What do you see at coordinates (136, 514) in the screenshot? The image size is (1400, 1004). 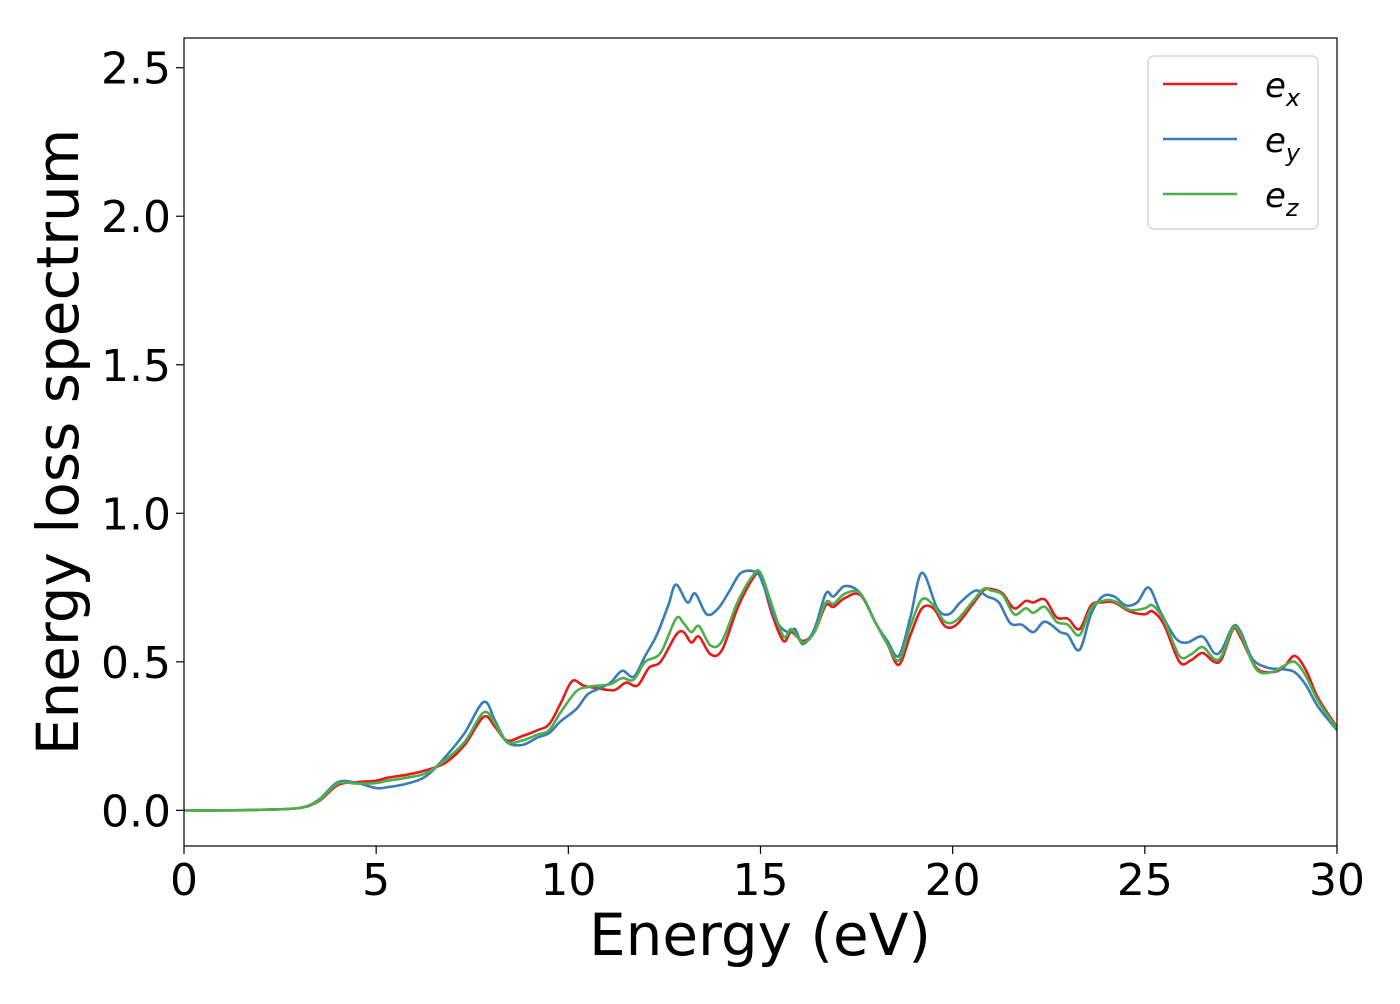 I see `y-tick-label: 1.0` at bounding box center [136, 514].